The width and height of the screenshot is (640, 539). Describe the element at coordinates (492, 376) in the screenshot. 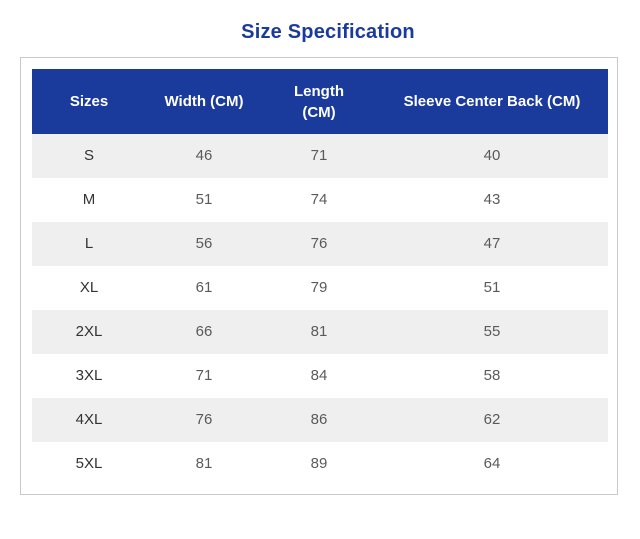

I see `cell-sleeve: 58` at that location.